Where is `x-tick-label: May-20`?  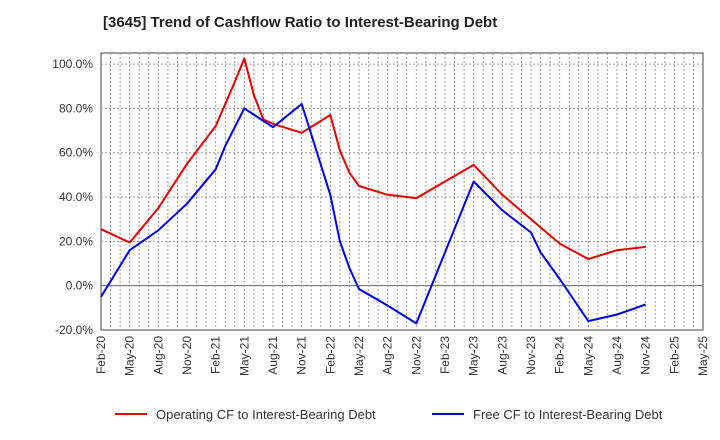 x-tick-label: May-20 is located at coordinates (130, 356).